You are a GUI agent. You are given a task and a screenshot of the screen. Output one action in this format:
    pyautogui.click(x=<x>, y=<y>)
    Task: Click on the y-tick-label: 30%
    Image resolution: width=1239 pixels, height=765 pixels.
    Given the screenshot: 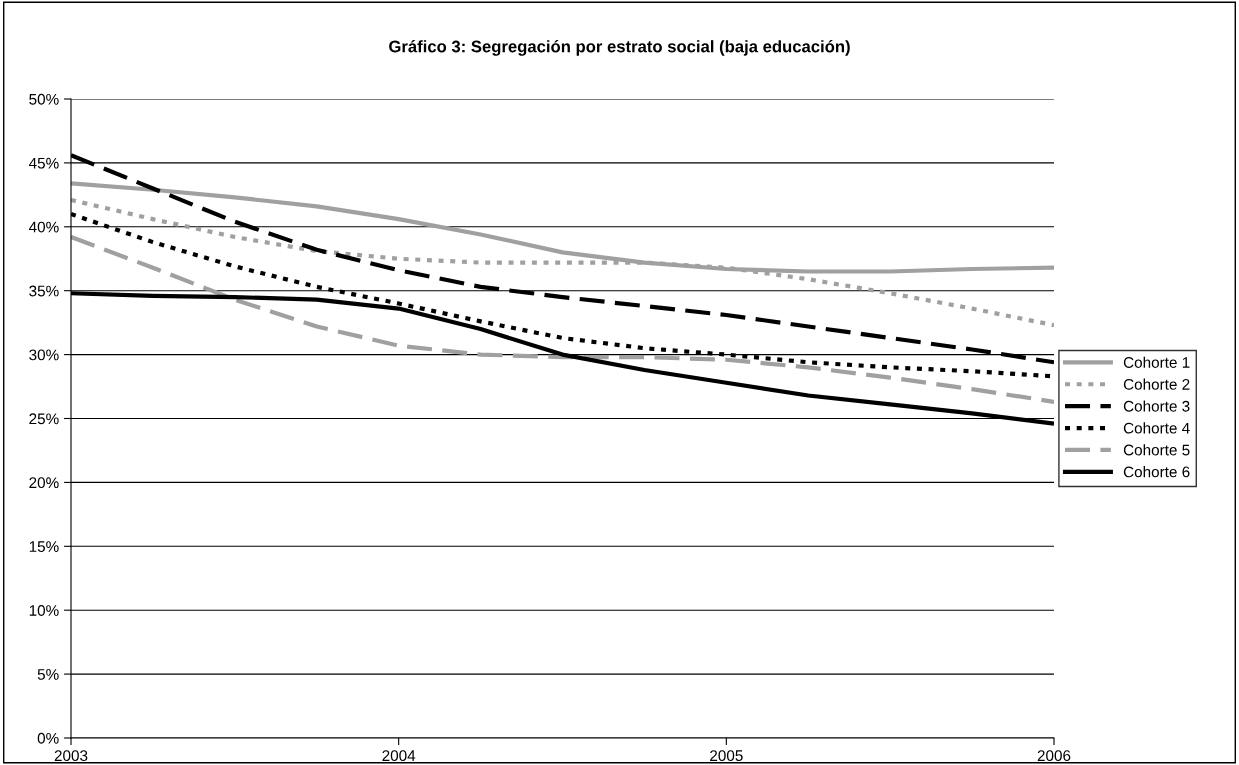 What is the action you would take?
    pyautogui.click(x=44, y=355)
    